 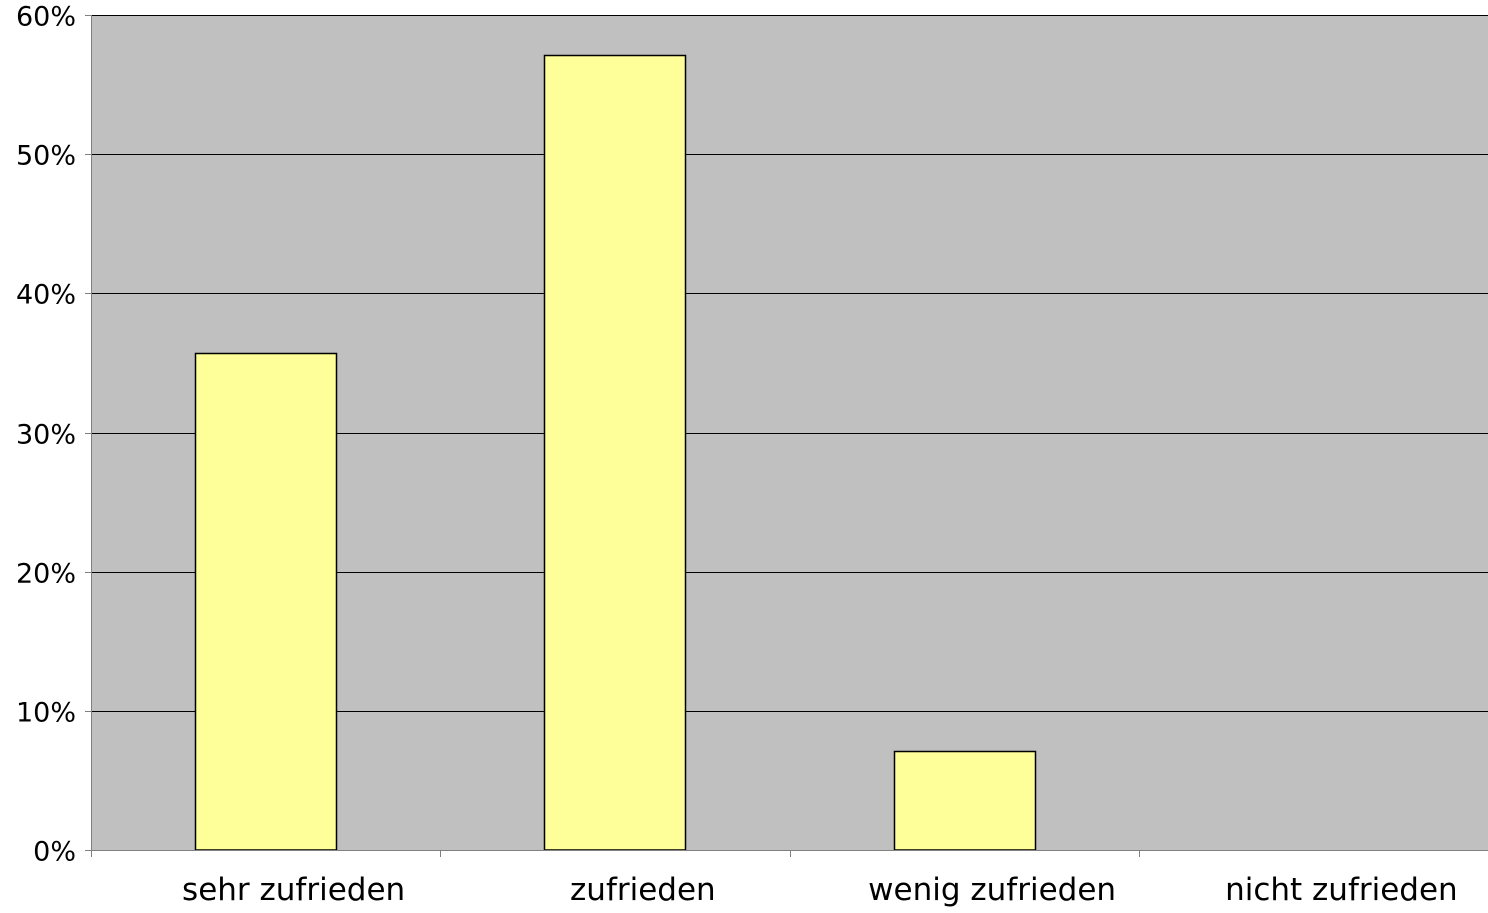 I want to click on y-tick-label: 50%, so click(x=46, y=156).